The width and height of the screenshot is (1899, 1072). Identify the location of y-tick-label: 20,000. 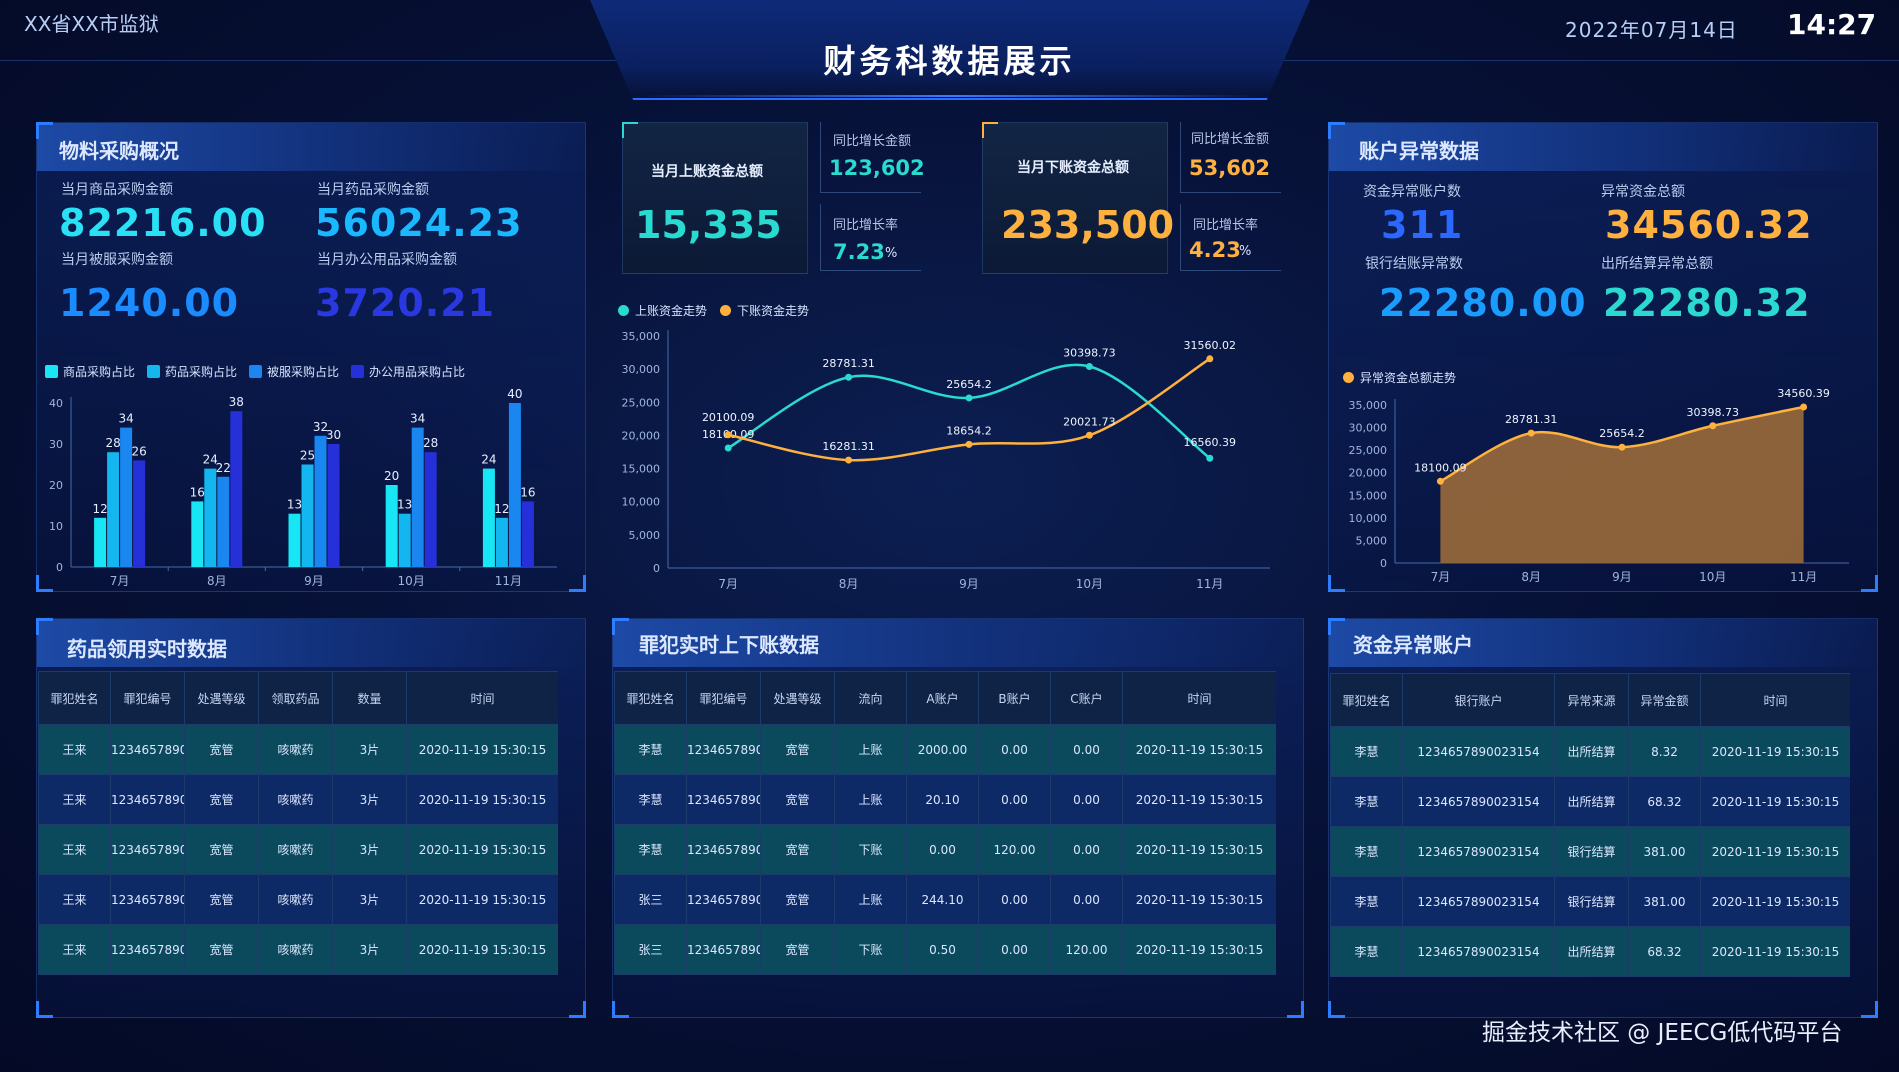
(1368, 473).